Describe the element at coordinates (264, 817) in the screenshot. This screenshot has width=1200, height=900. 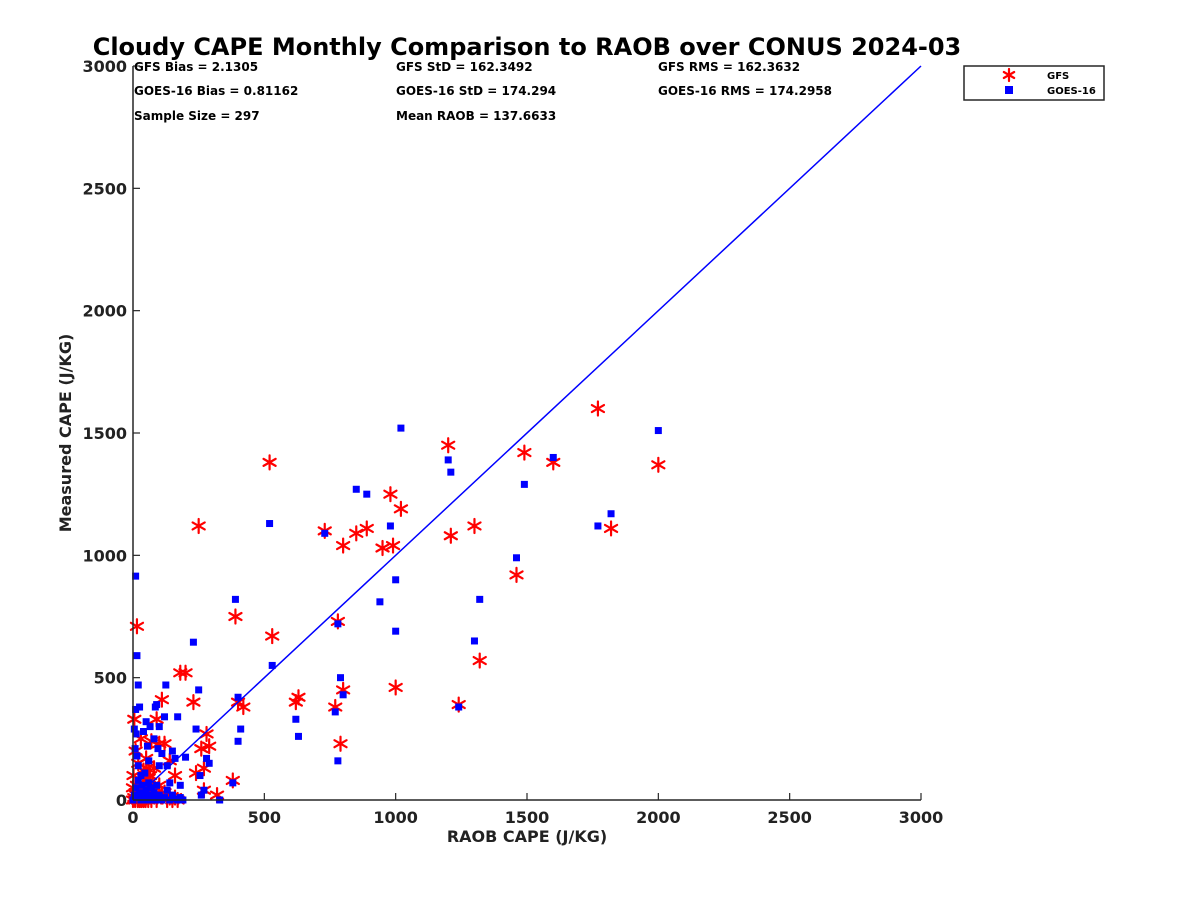
I see `x-tick-label: 500` at that location.